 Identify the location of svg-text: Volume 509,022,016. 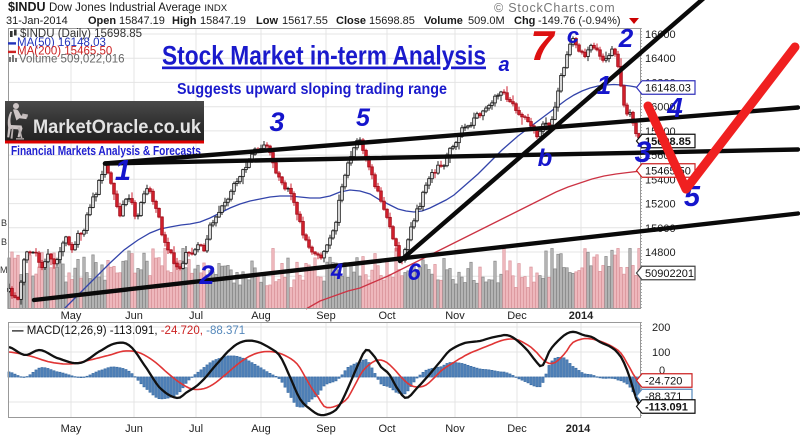
(72, 60).